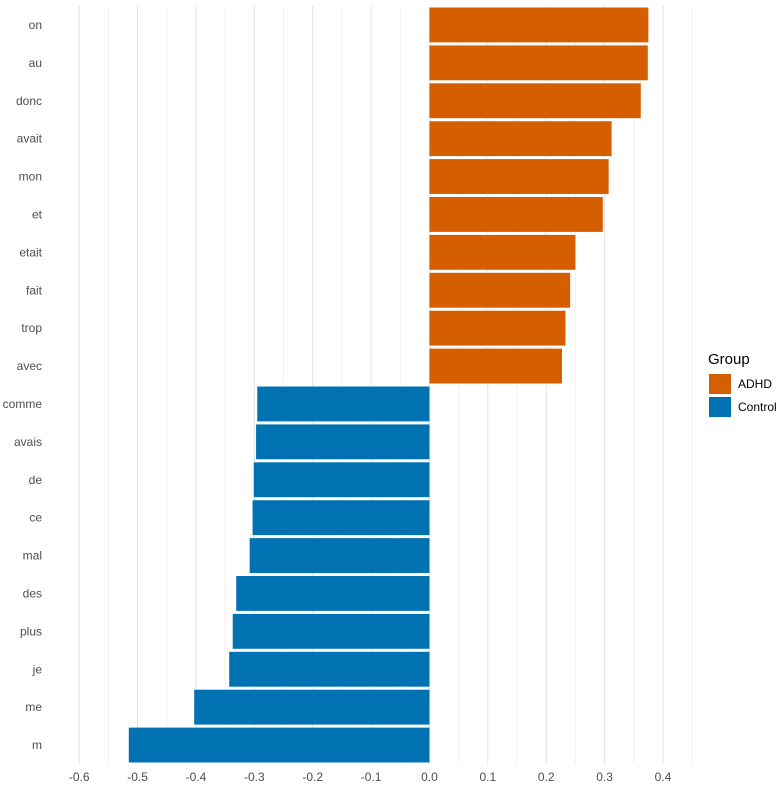 The height and width of the screenshot is (786, 780). I want to click on bar-plus, so click(331, 631).